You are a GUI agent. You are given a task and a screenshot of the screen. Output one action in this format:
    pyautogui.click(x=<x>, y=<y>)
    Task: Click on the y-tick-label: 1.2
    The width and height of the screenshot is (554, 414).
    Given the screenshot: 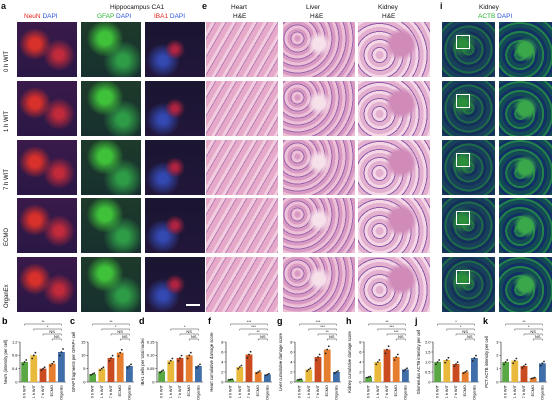 What is the action you would take?
    pyautogui.click(x=15, y=341)
    